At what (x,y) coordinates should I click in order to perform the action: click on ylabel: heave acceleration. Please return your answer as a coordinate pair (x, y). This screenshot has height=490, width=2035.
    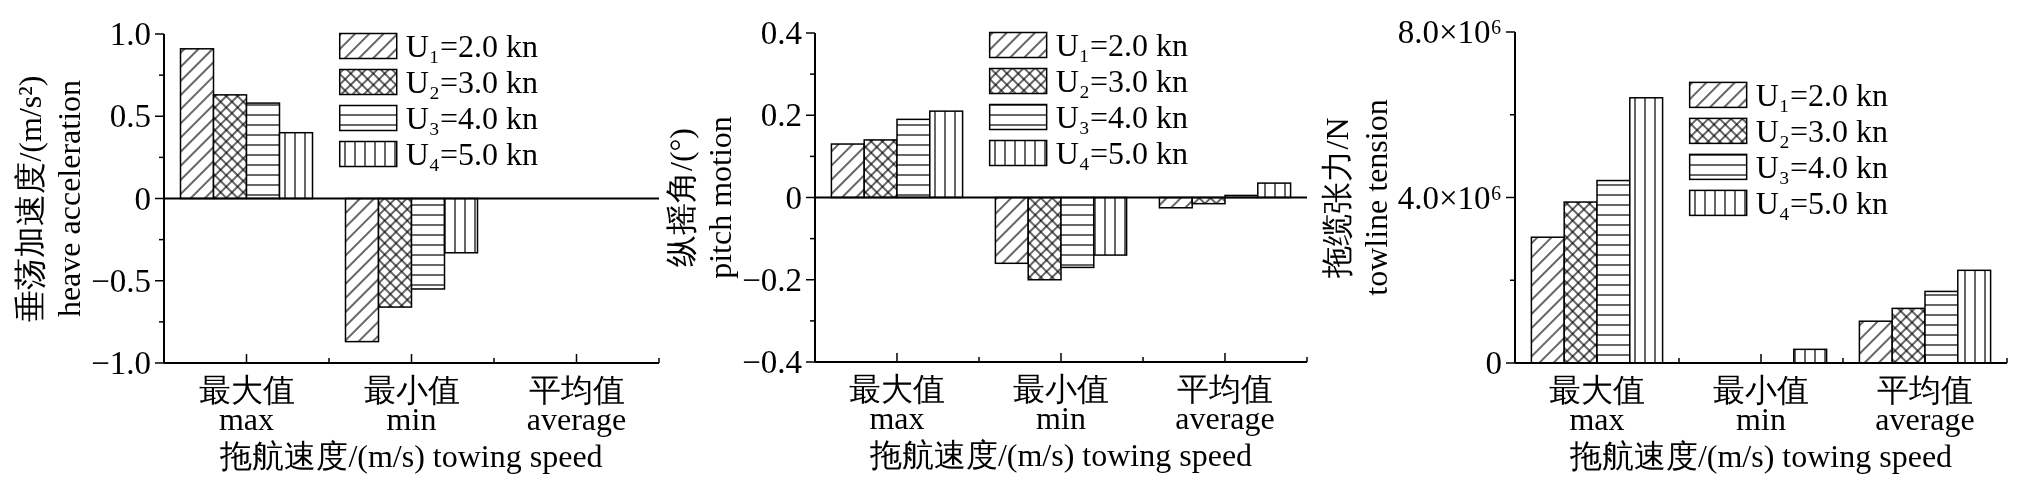
    Looking at the image, I should click on (69, 198).